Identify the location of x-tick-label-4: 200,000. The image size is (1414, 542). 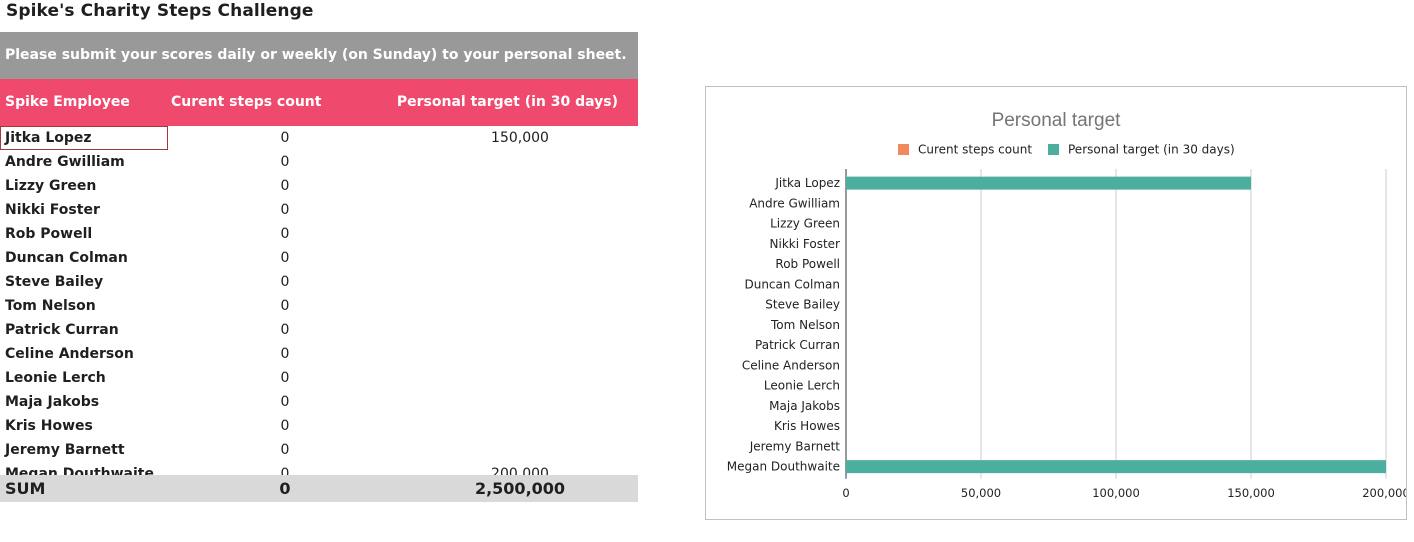
(1384, 493).